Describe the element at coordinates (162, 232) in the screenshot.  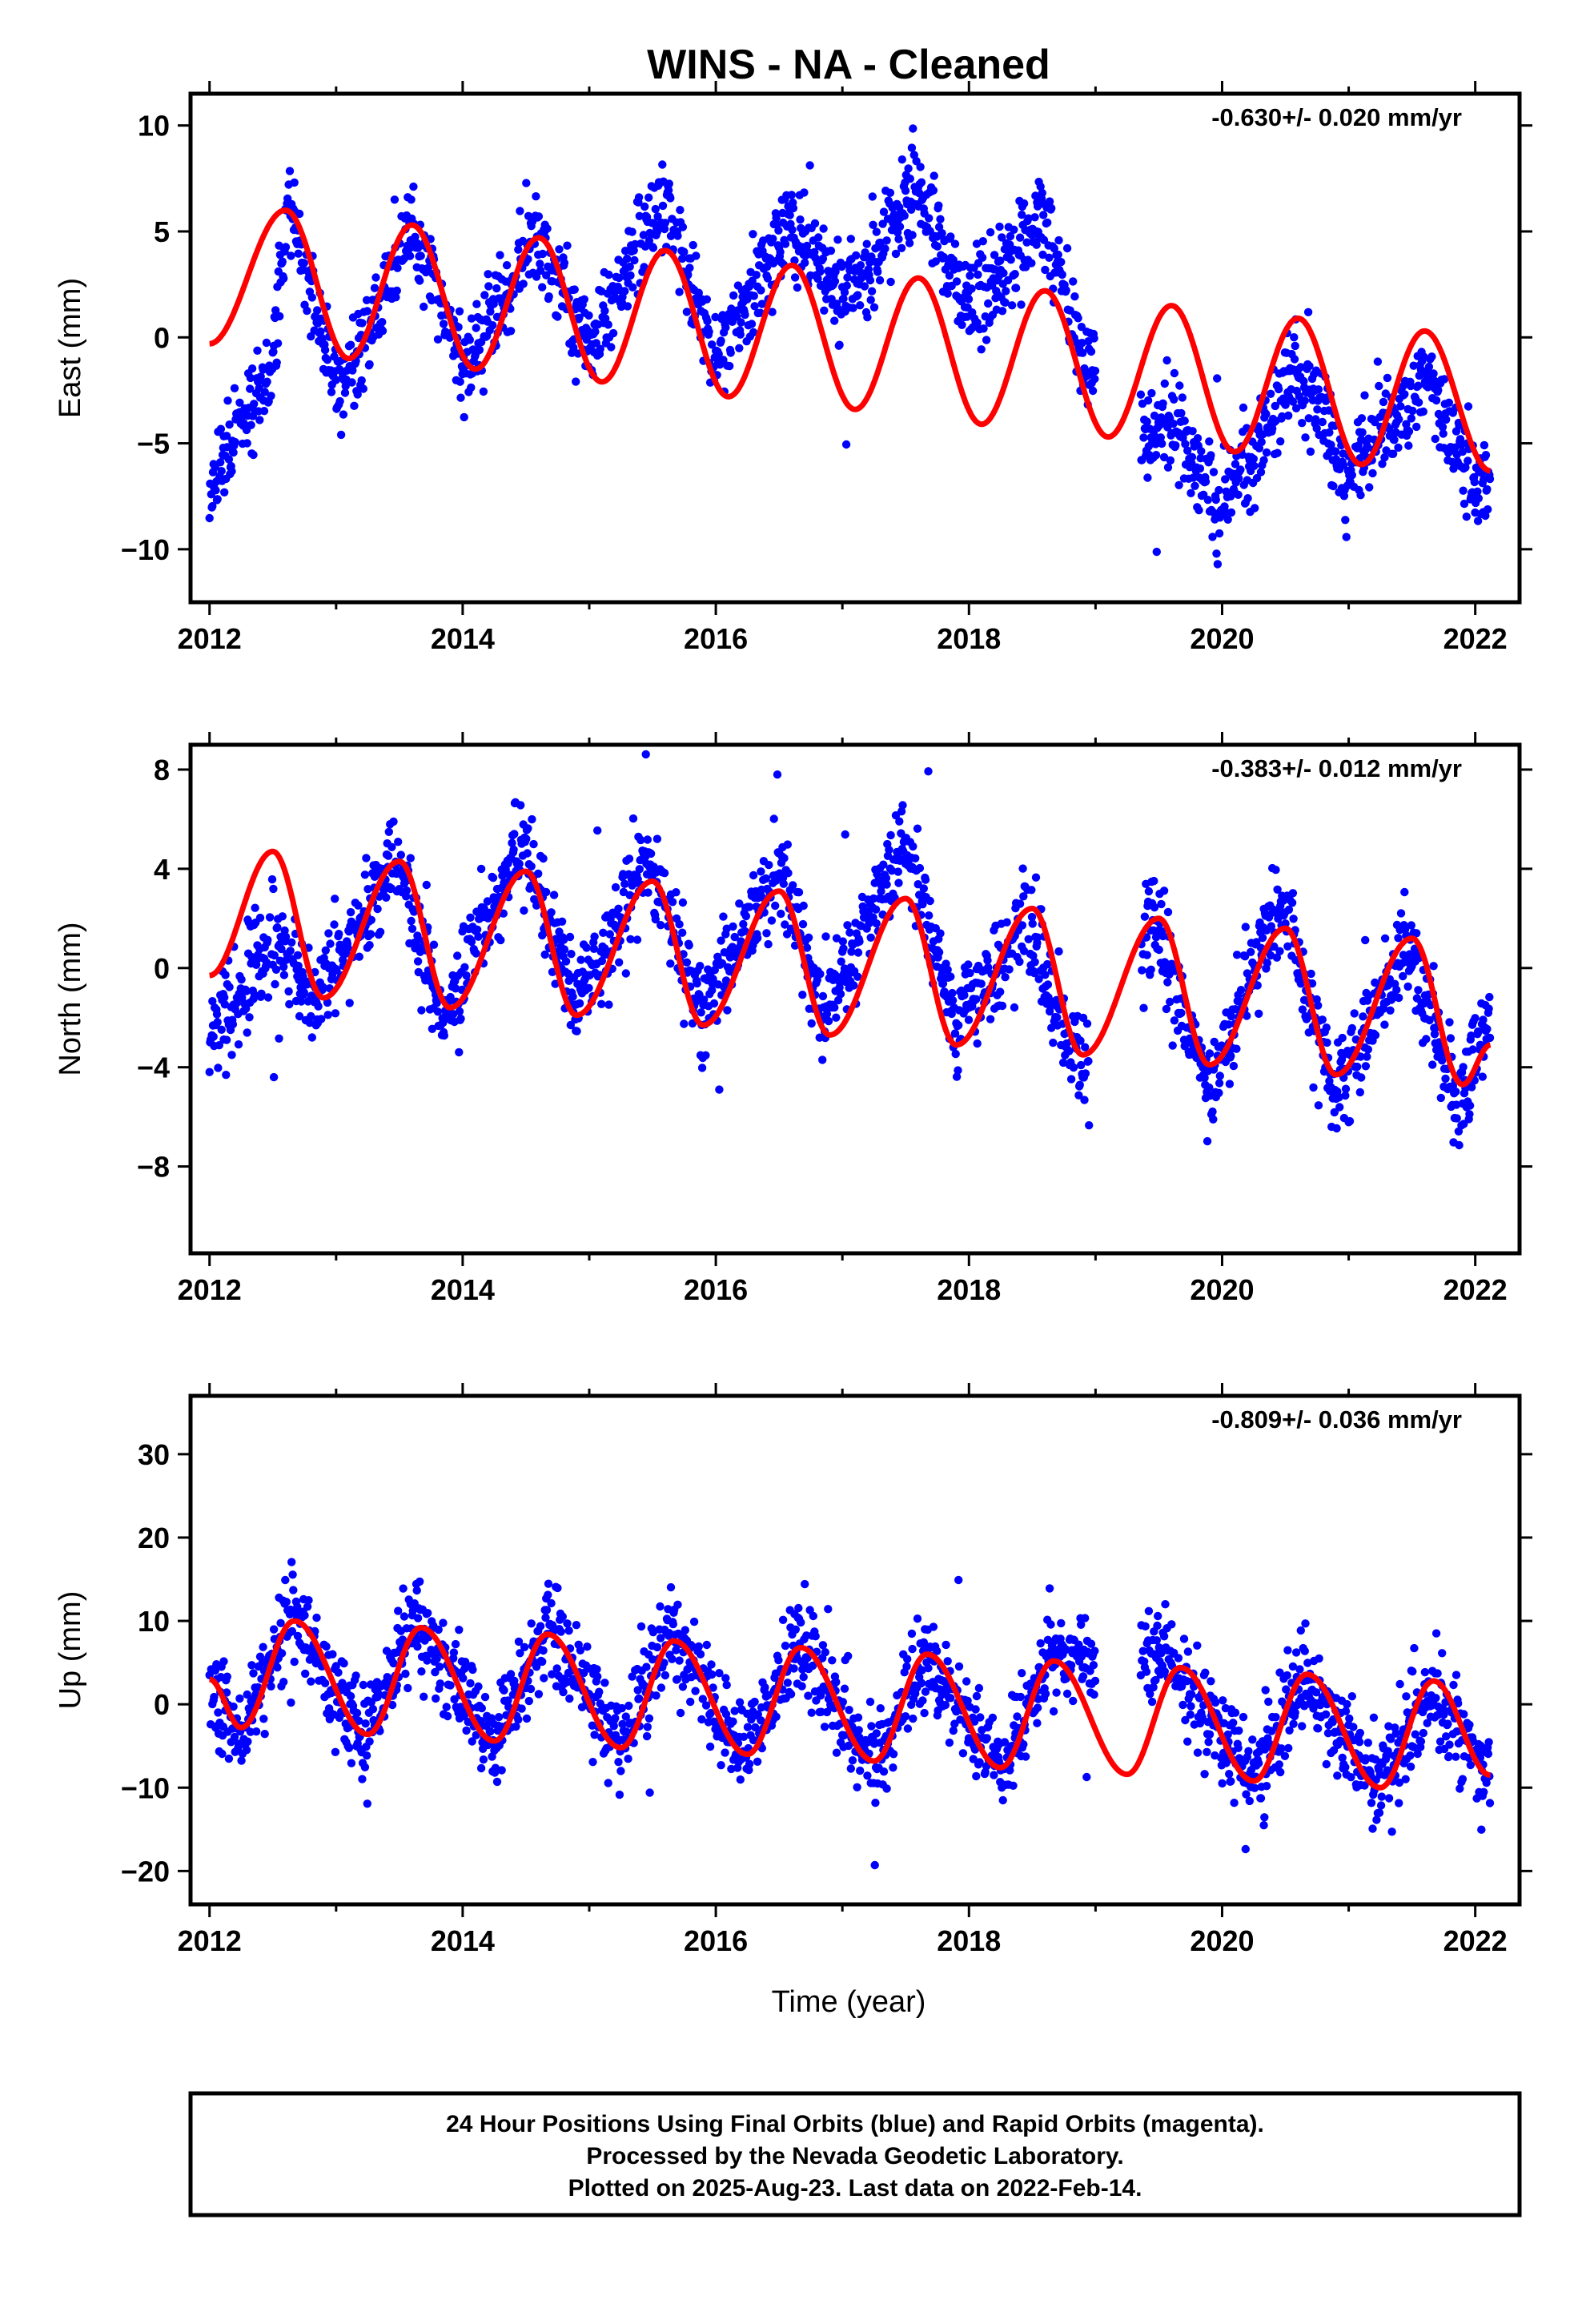
I see `east-y-tick-label: 5` at that location.